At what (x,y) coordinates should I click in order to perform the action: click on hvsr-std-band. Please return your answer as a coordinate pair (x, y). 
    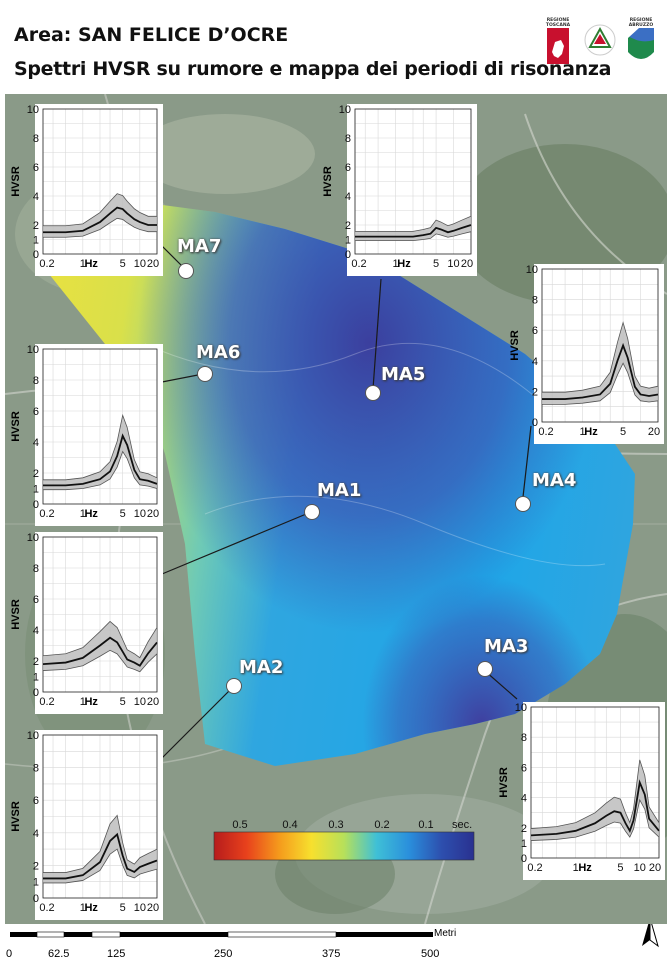
    Looking at the image, I should click on (595, 800).